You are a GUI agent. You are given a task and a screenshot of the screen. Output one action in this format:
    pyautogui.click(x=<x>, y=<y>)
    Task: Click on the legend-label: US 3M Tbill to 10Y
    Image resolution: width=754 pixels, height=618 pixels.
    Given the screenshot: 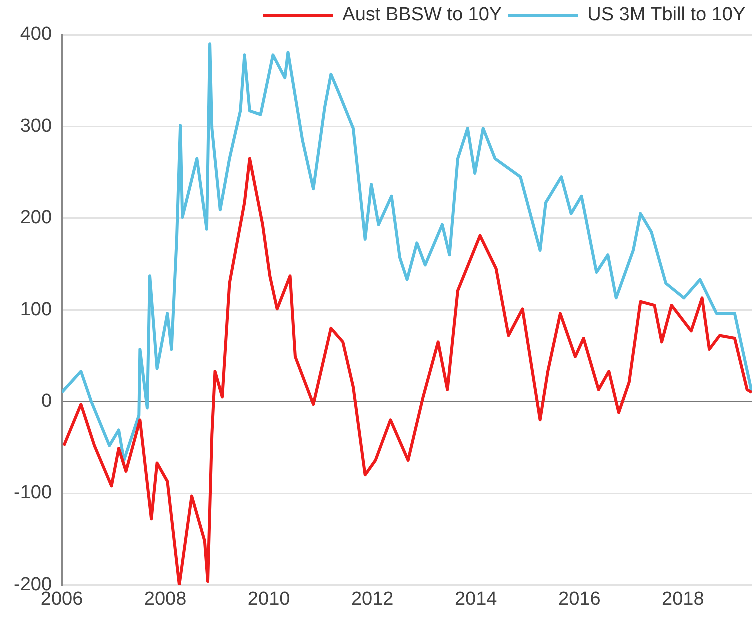 What is the action you would take?
    pyautogui.click(x=667, y=15)
    